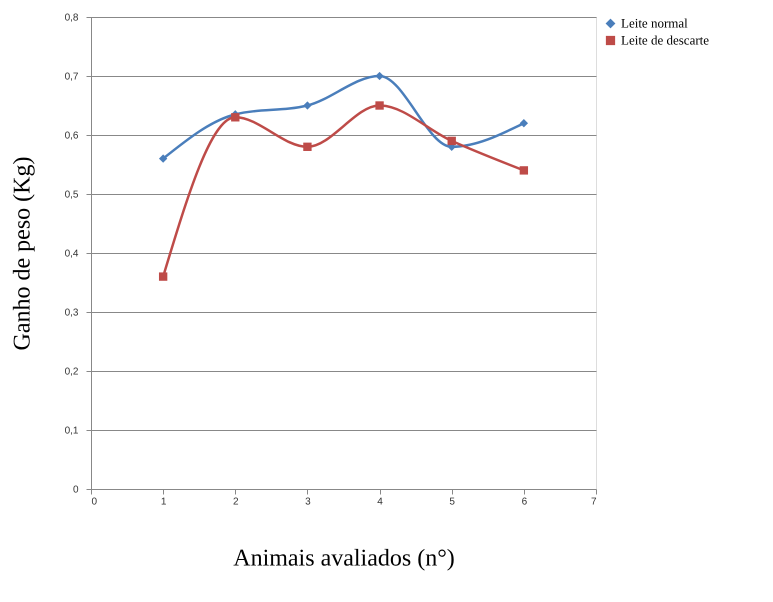  What do you see at coordinates (71, 77) in the screenshot?
I see `y-tick-label: 0,7` at bounding box center [71, 77].